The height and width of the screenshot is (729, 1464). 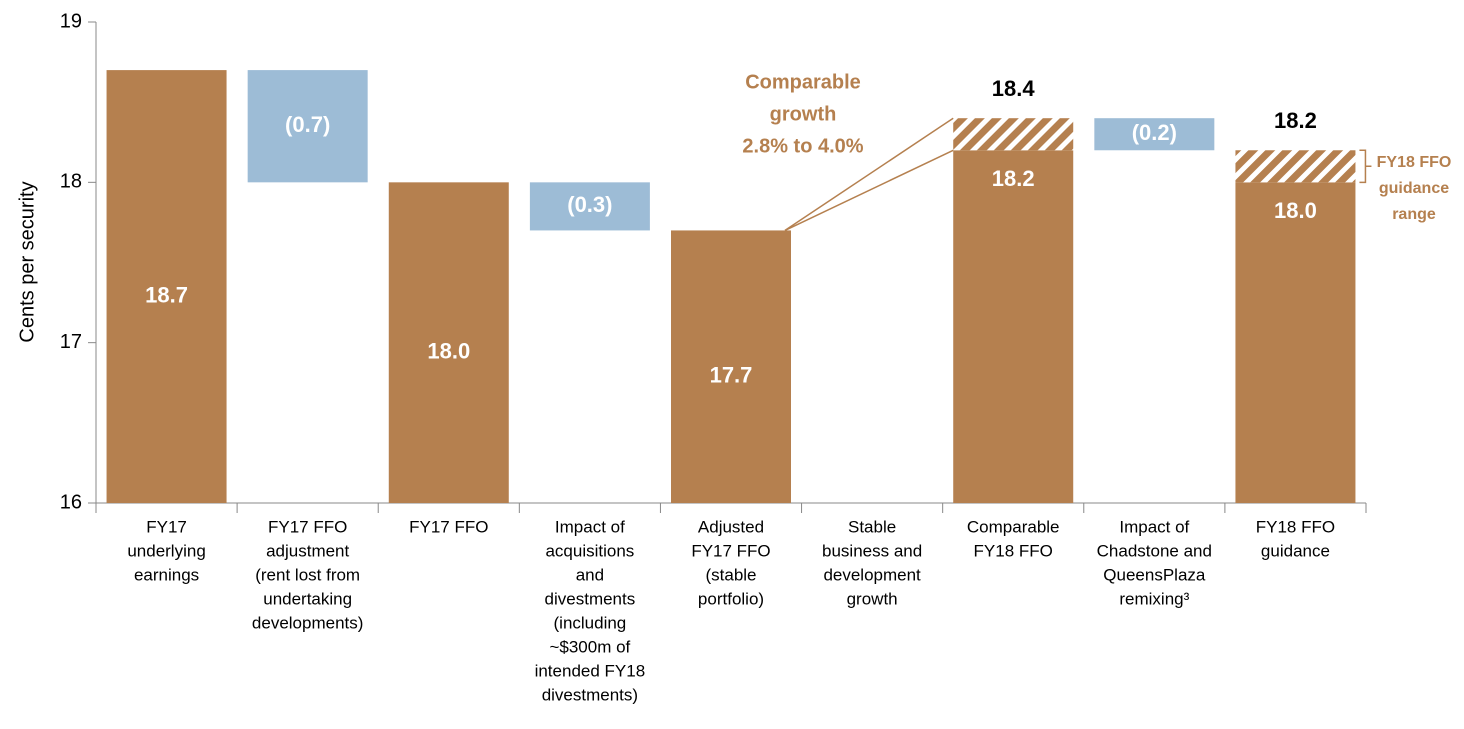 What do you see at coordinates (307, 550) in the screenshot?
I see `x-tick-label: adjustment` at bounding box center [307, 550].